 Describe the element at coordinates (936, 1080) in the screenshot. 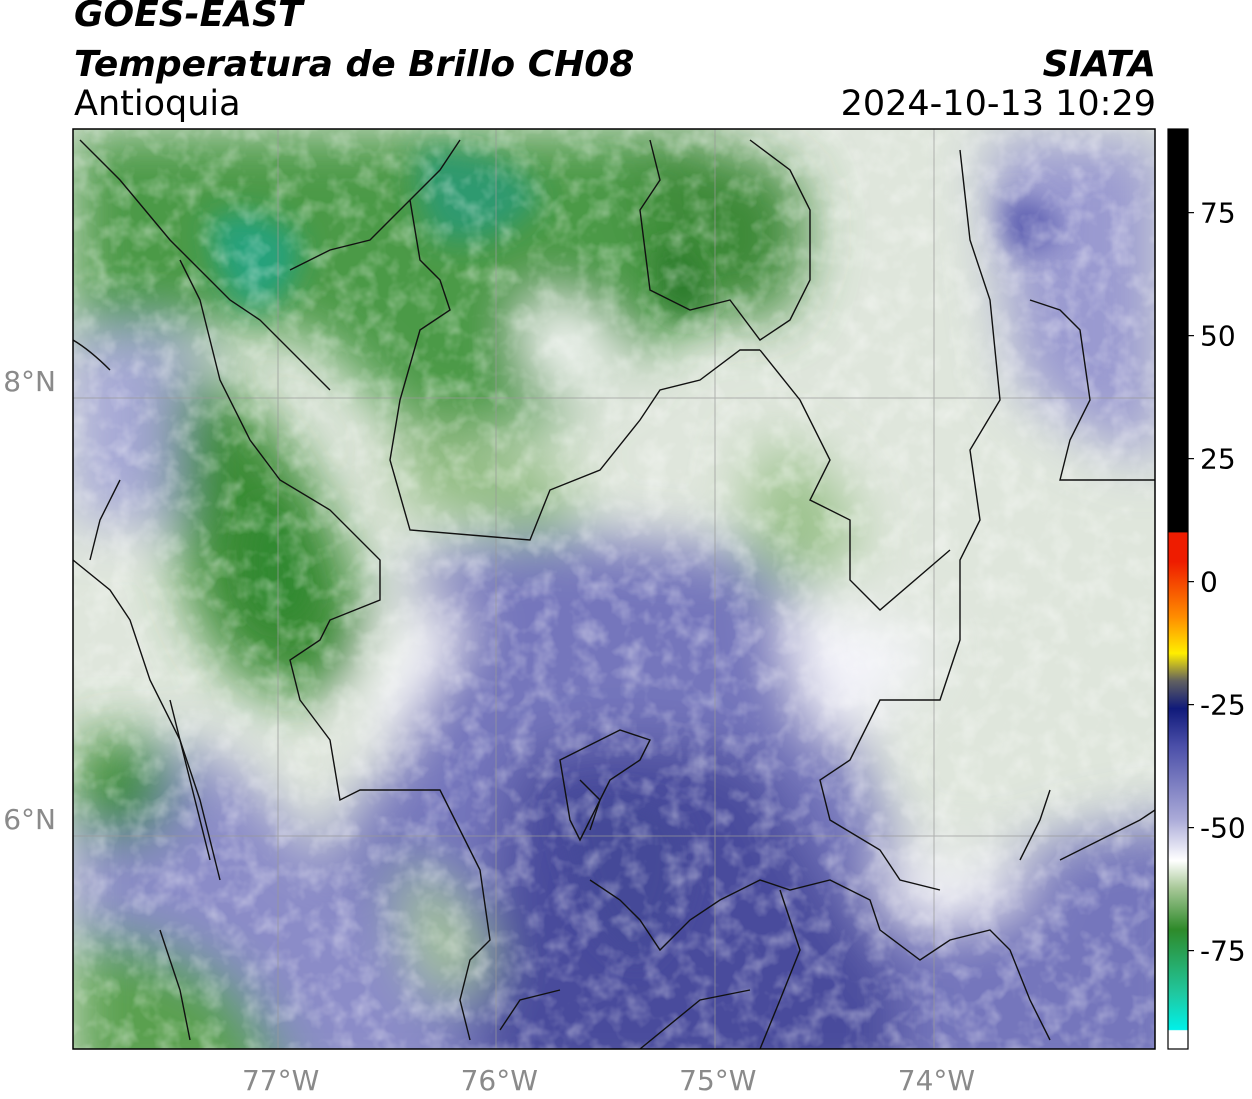

I see `lon-tick-label: 74°W` at that location.